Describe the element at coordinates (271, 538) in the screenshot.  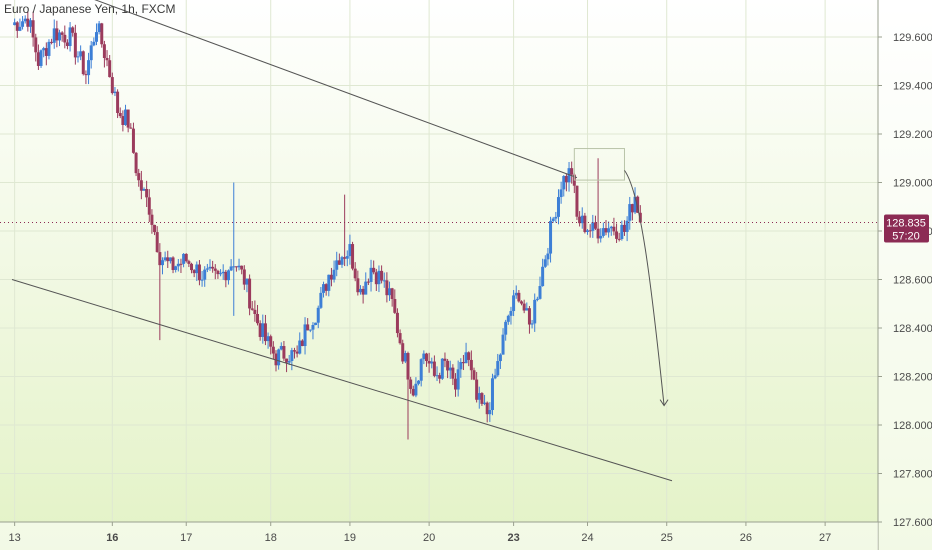
I see `time-tick-label: 18` at that location.